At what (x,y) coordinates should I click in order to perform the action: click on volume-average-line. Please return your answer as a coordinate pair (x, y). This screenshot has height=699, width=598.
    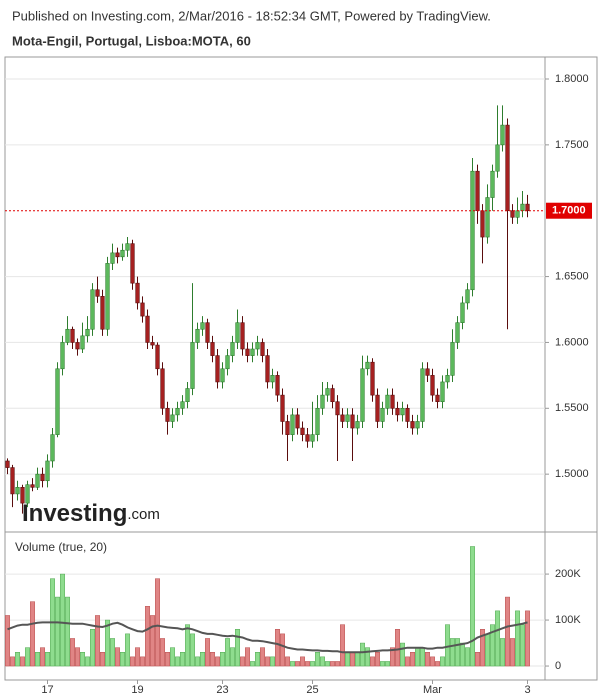
    Looking at the image, I should click on (267, 637).